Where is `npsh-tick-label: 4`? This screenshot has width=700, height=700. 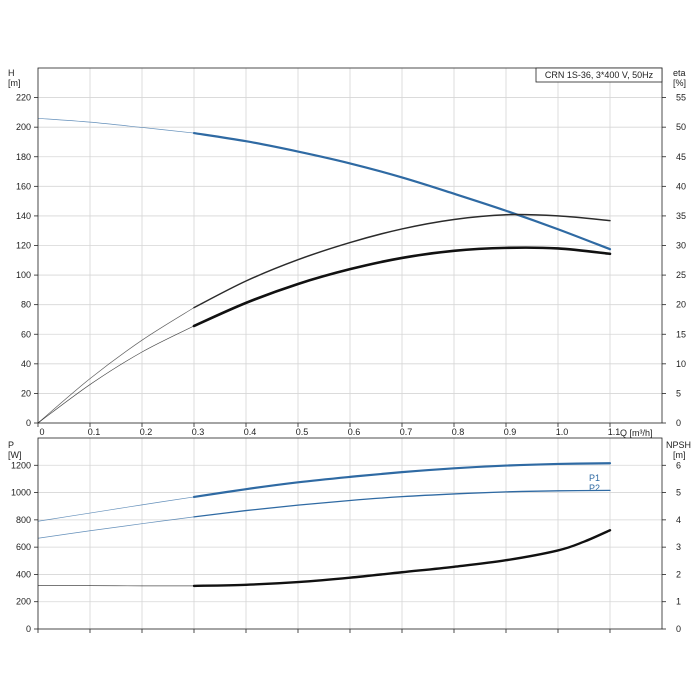 npsh-tick-label: 4 is located at coordinates (678, 520).